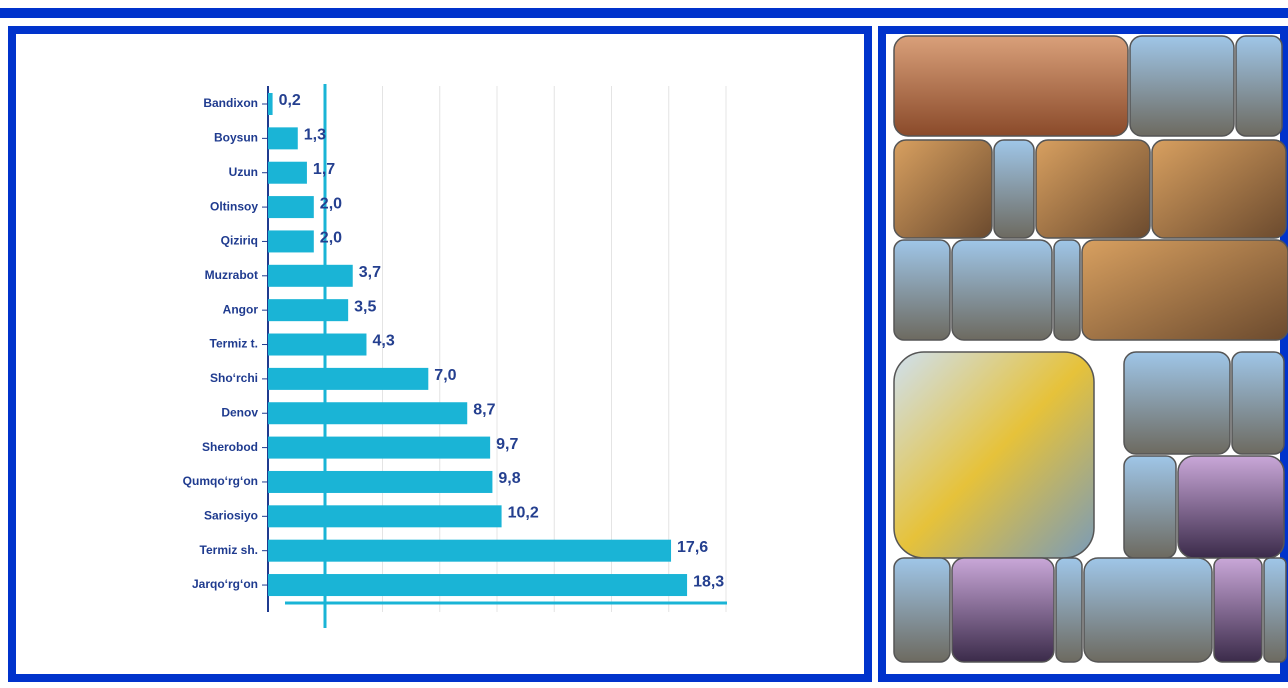 The image size is (1288, 688). I want to click on y-tick-label: Sariosiyo, so click(231, 515).